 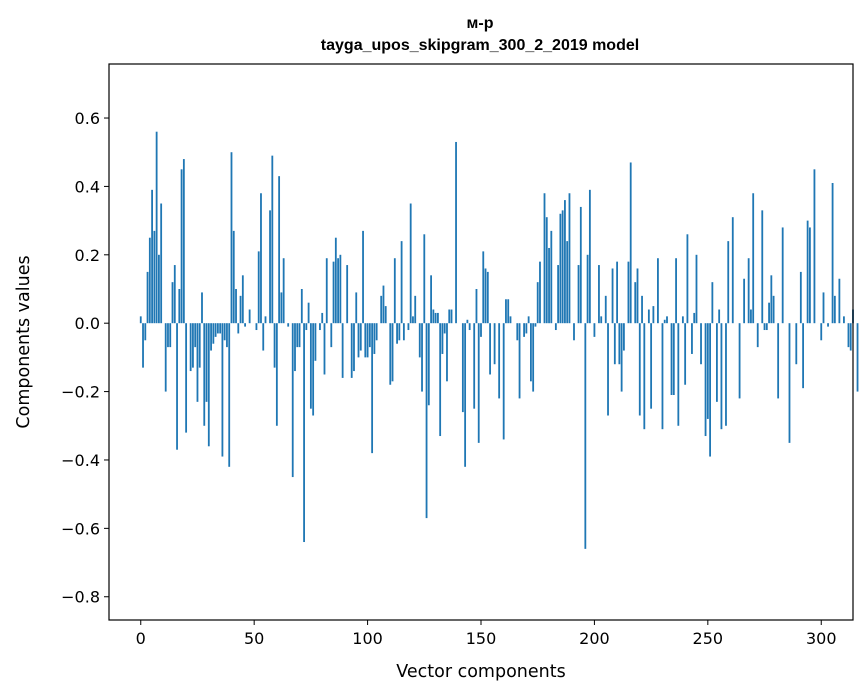 What do you see at coordinates (80, 597) in the screenshot?
I see `y-tick-label: −0.8` at bounding box center [80, 597].